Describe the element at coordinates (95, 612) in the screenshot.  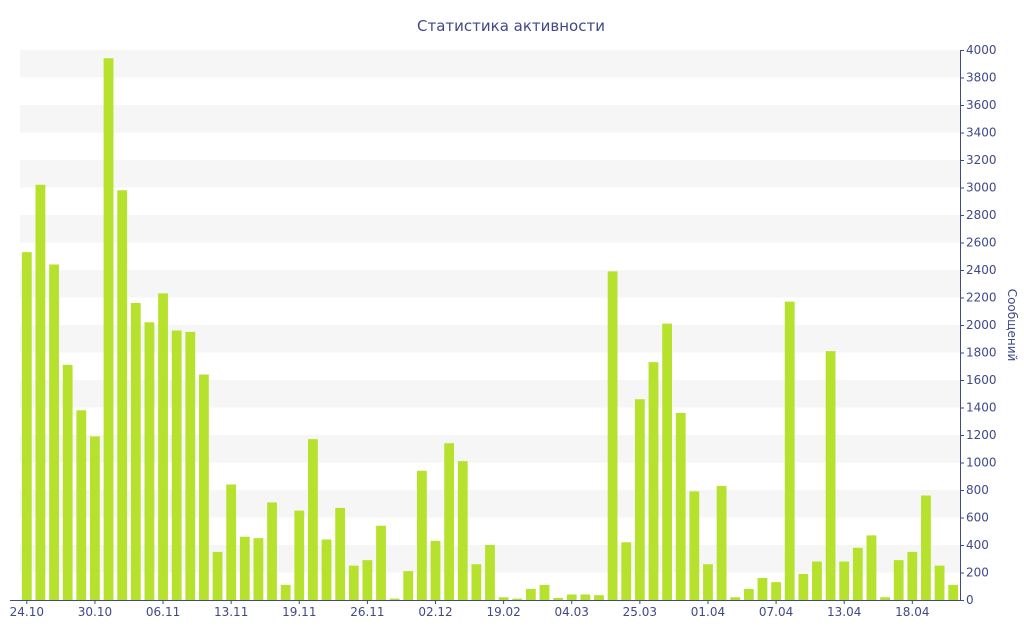
I see `x-tick-label: 30.10` at that location.